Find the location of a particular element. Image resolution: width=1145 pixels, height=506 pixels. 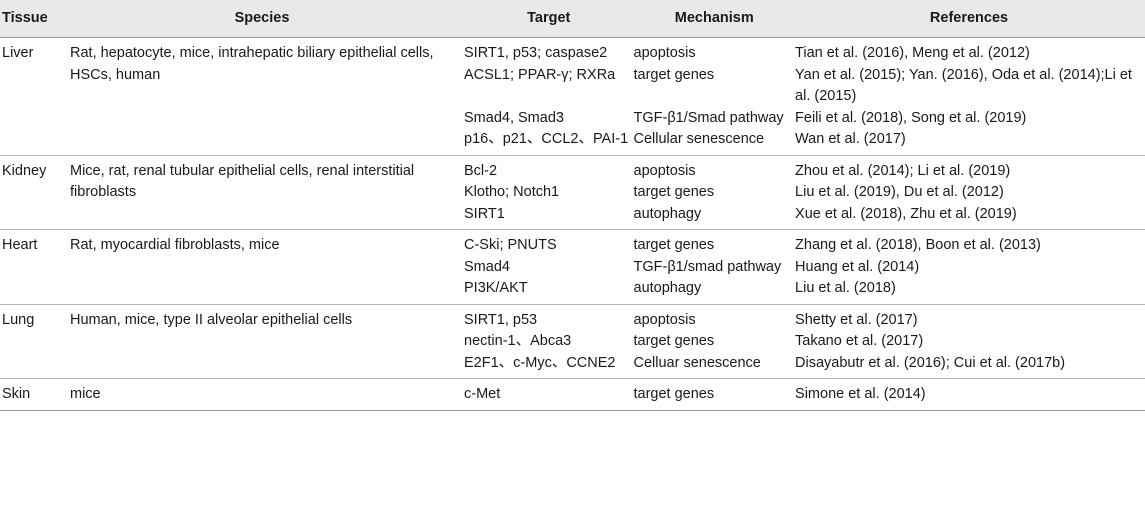

target-cell: E2F1、c-Myc、CCNE2 is located at coordinates (540, 362).